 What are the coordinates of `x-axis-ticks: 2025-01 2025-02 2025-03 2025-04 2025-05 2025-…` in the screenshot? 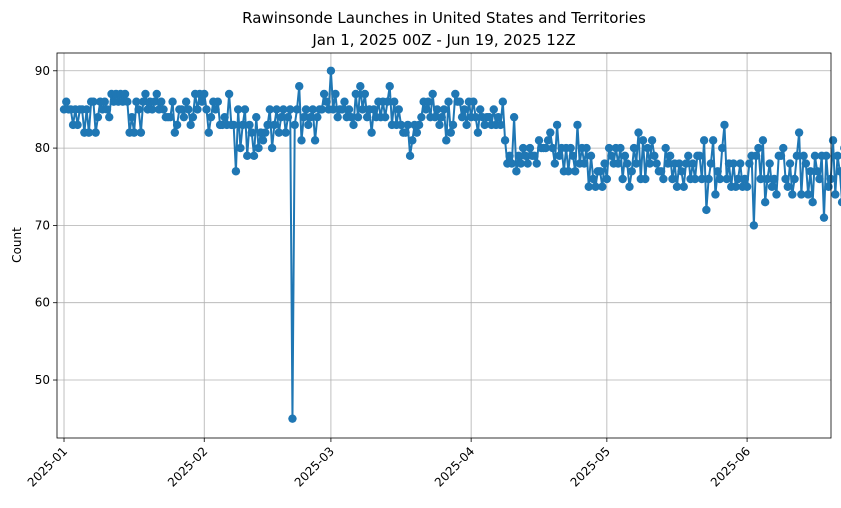 It's located at (389, 464).